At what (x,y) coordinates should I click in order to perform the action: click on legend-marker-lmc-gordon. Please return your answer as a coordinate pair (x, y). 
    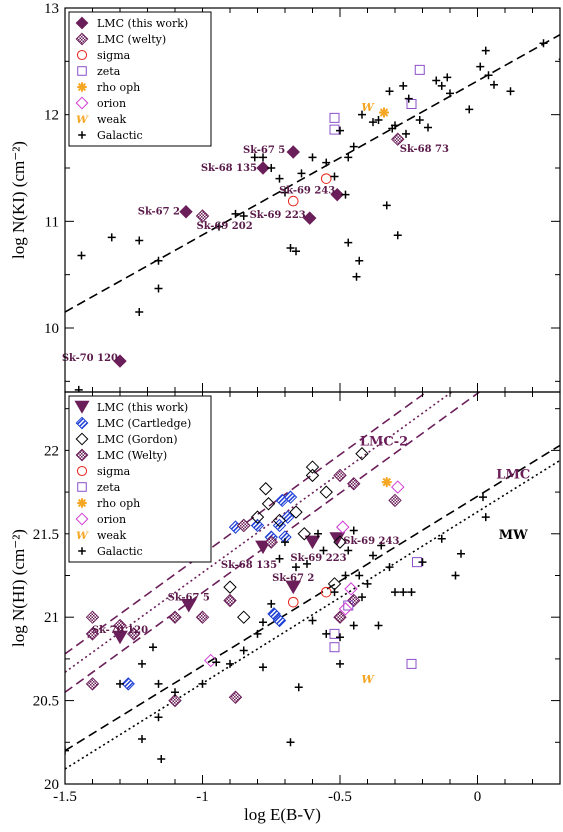
    Looking at the image, I should click on (82, 439).